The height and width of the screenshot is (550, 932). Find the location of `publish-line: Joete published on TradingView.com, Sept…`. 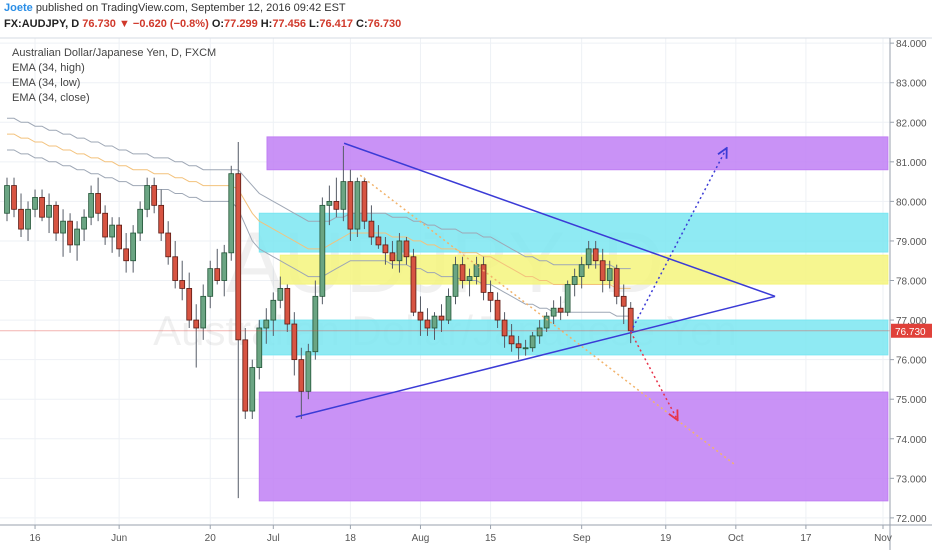

publish-line: Joete published on TradingView.com, Sept… is located at coordinates (175, 8).